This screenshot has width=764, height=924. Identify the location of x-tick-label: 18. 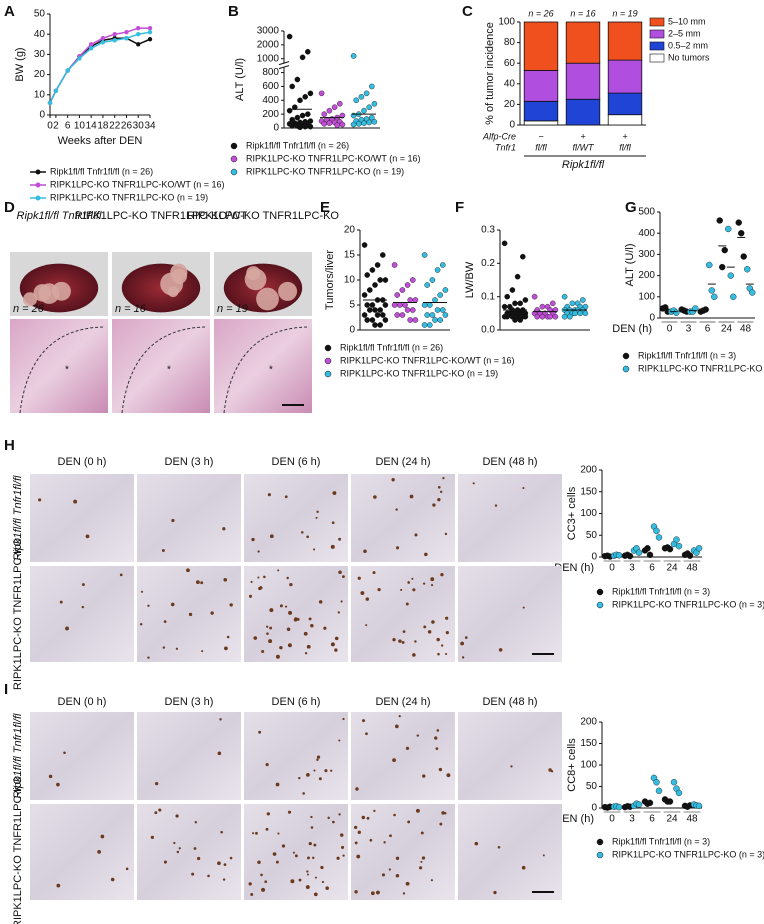
(103, 126).